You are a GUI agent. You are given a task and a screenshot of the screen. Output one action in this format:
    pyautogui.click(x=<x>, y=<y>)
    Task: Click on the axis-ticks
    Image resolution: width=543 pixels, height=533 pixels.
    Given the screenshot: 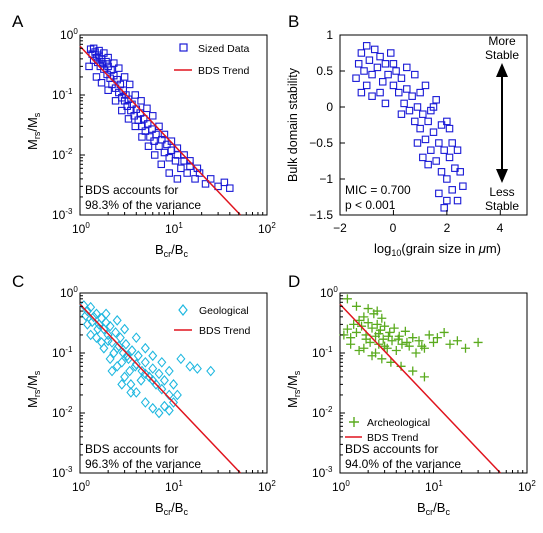 What is the action you would take?
    pyautogui.click(x=431, y=384)
    